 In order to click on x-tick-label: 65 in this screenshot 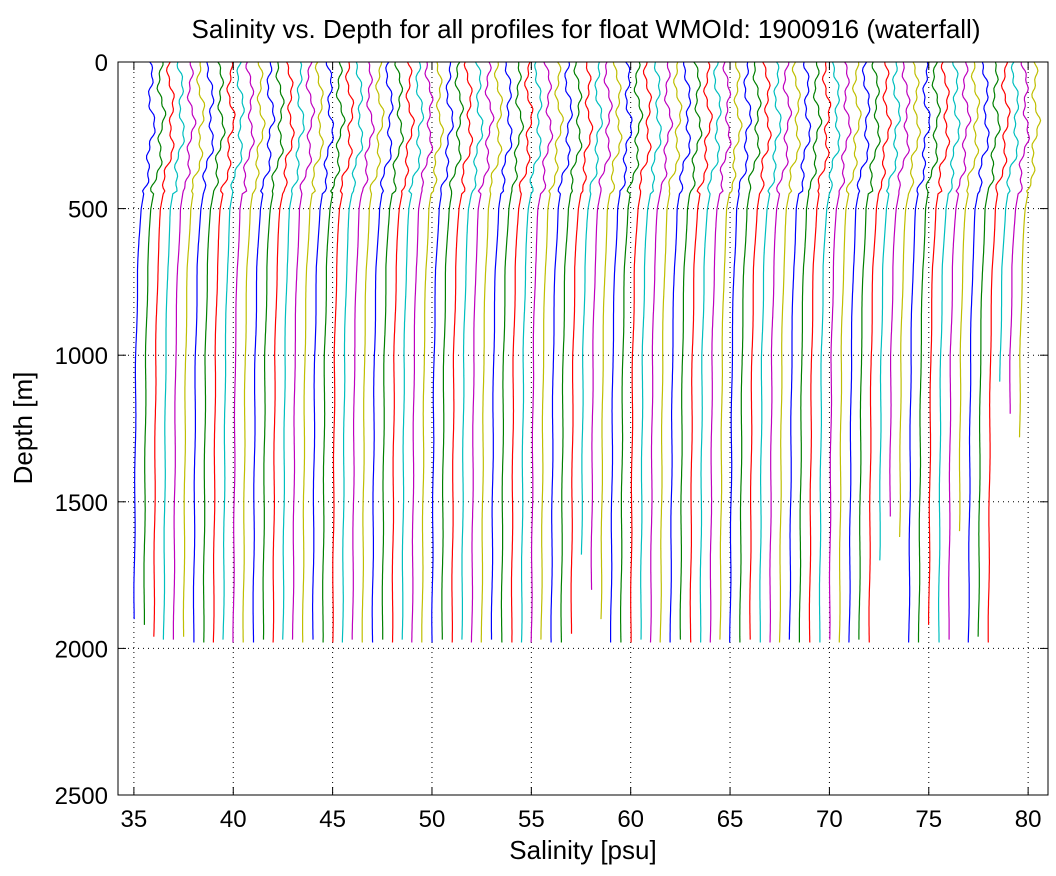, I will do `click(730, 819)`.